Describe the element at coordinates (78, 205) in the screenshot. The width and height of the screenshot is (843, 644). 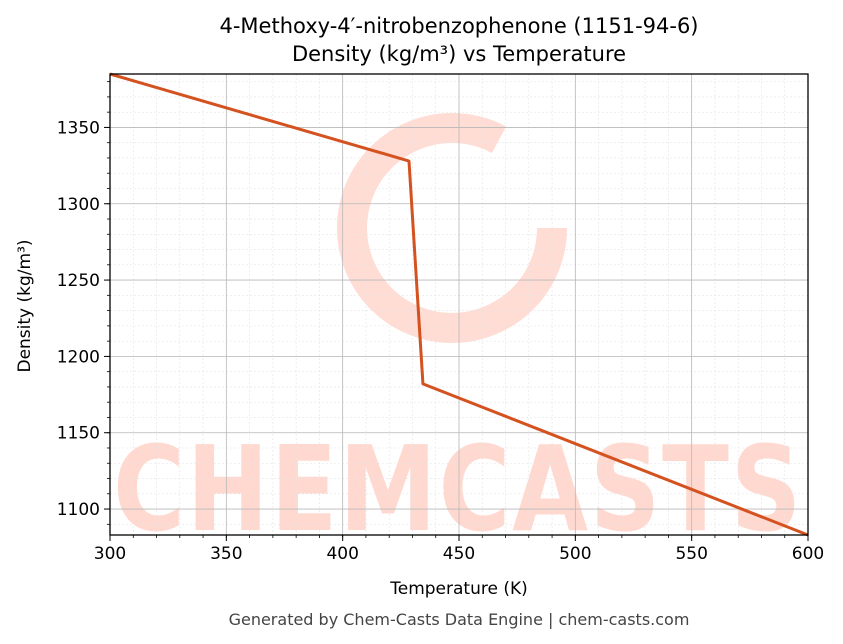
I see `y-tick-label: 1300` at that location.